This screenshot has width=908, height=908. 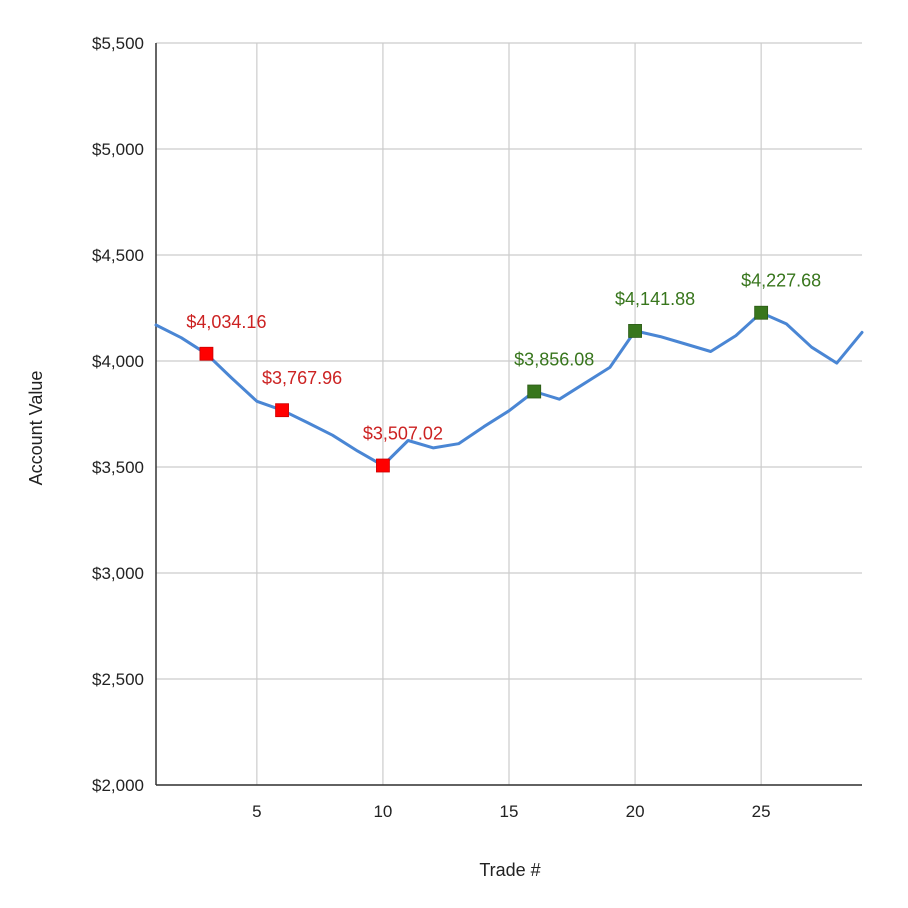 What do you see at coordinates (118, 255) in the screenshot?
I see `y-tick-label: $4,500` at bounding box center [118, 255].